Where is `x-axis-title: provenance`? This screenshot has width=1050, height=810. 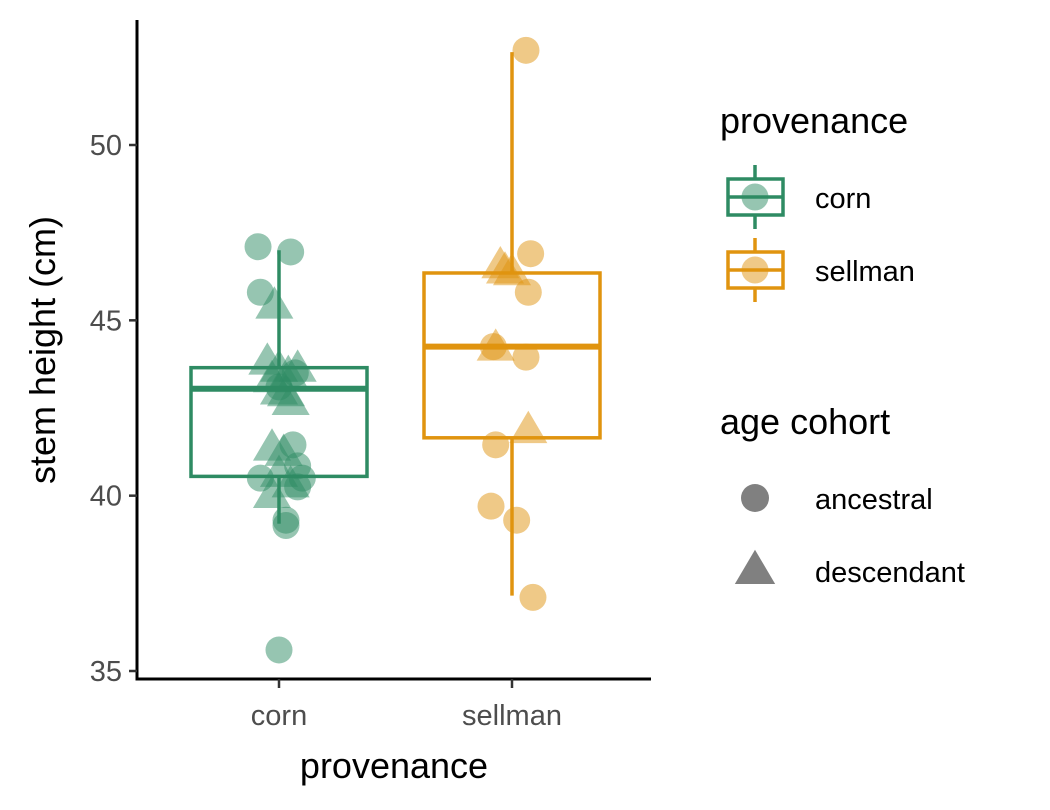
x-axis-title: provenance is located at coordinates (394, 765).